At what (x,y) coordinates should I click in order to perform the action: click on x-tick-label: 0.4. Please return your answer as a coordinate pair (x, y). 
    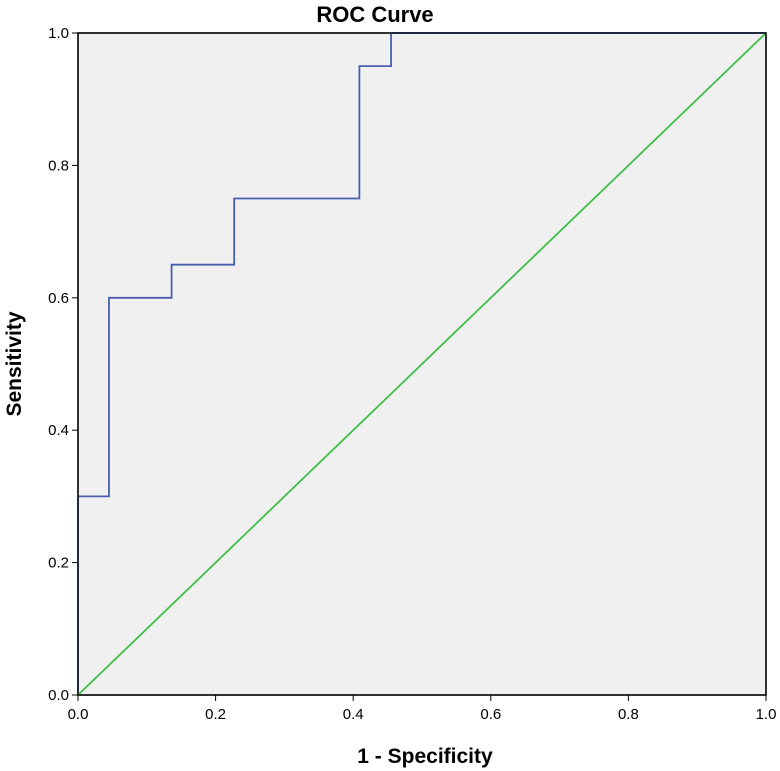
    Looking at the image, I should click on (353, 714).